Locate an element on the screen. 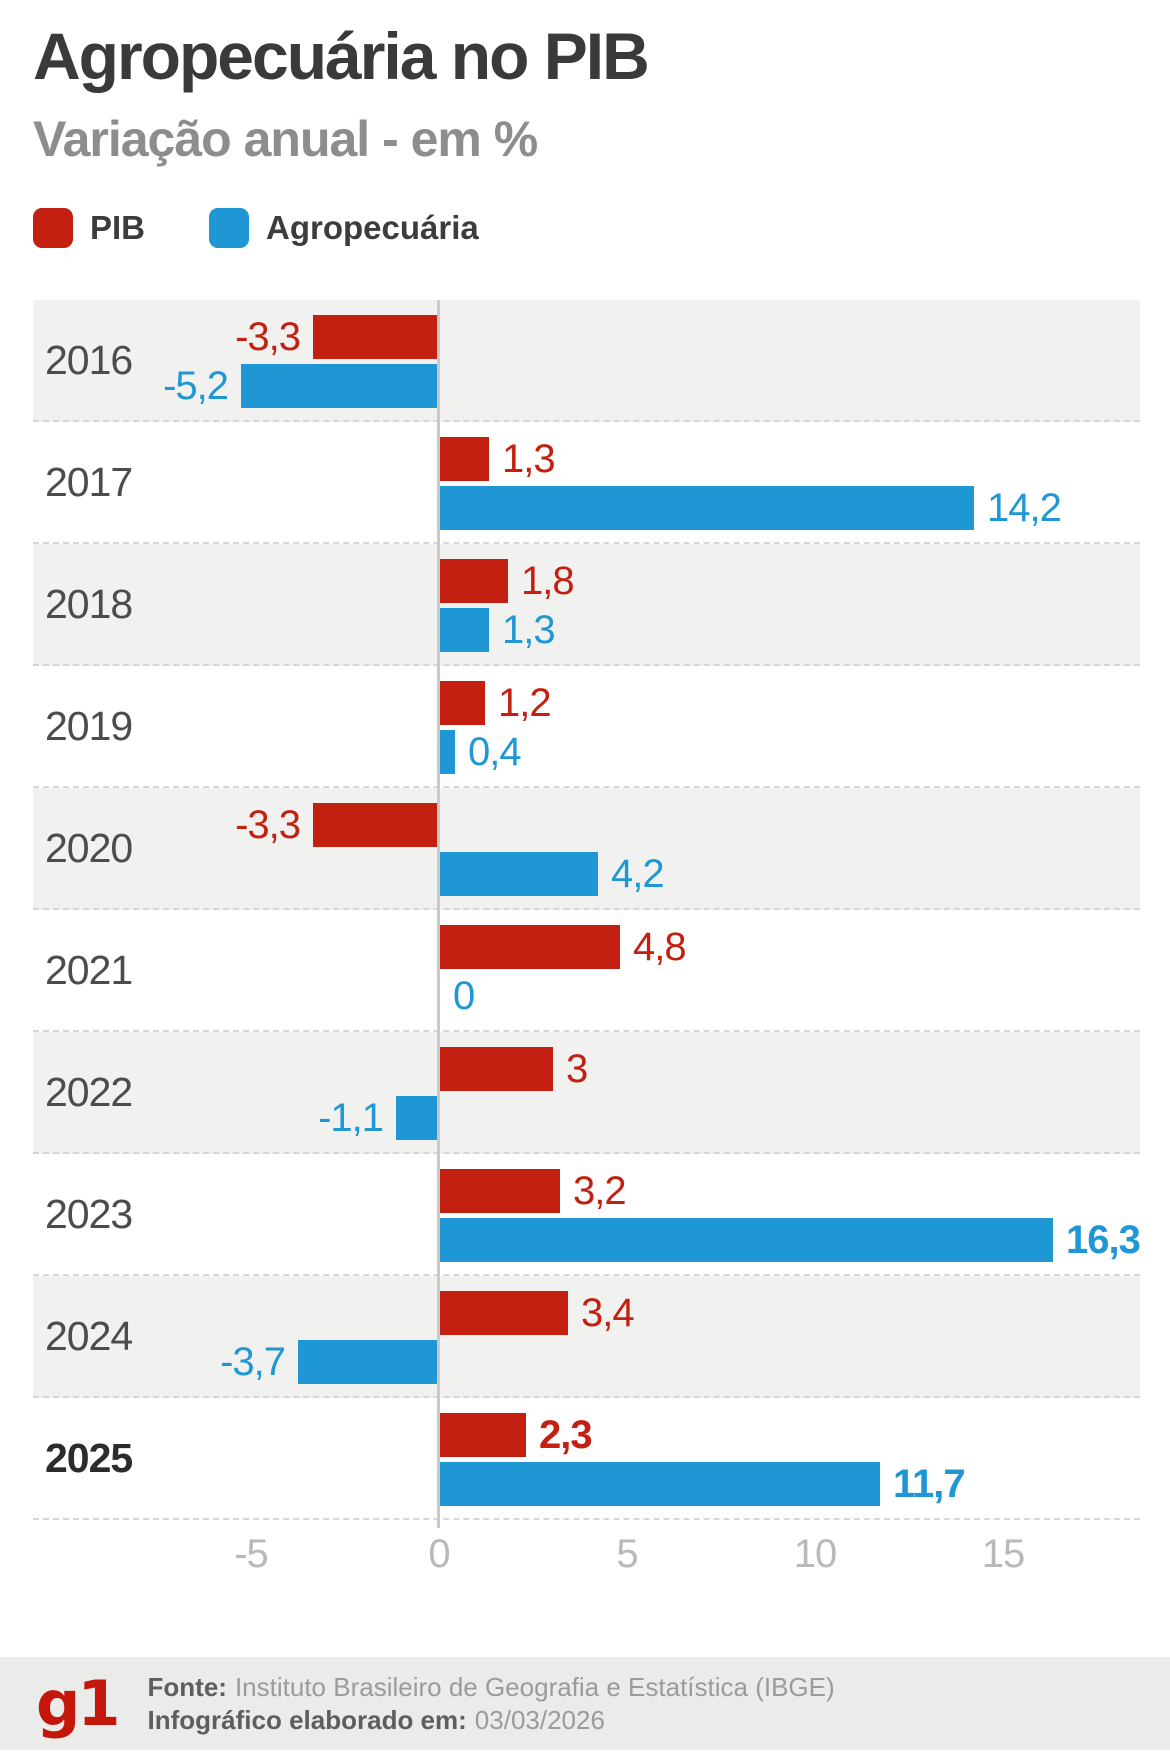 The height and width of the screenshot is (1753, 1170). pib-value-label: 3 is located at coordinates (577, 1069).